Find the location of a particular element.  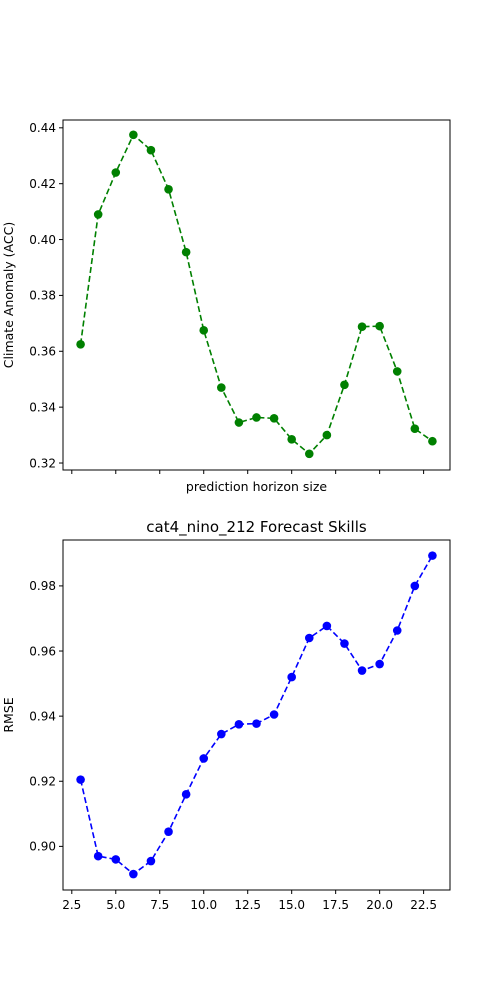

rmse-y-tick-label: 0.96 is located at coordinates (42, 651).